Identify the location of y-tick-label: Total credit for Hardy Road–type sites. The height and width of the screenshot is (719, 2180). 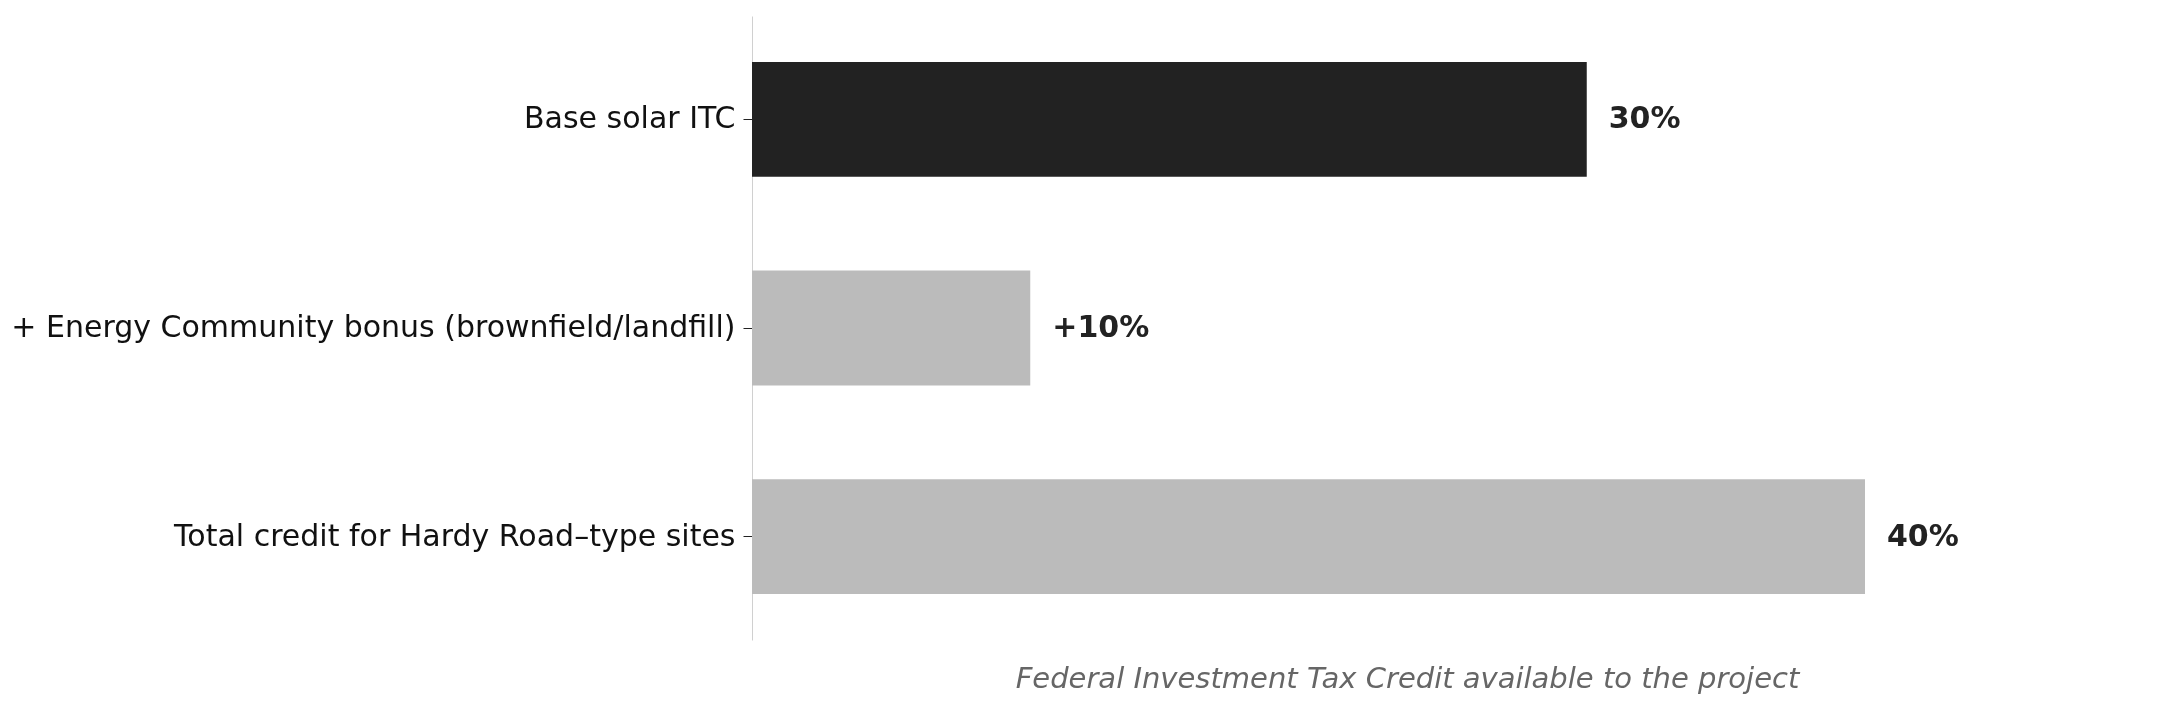
(454, 535).